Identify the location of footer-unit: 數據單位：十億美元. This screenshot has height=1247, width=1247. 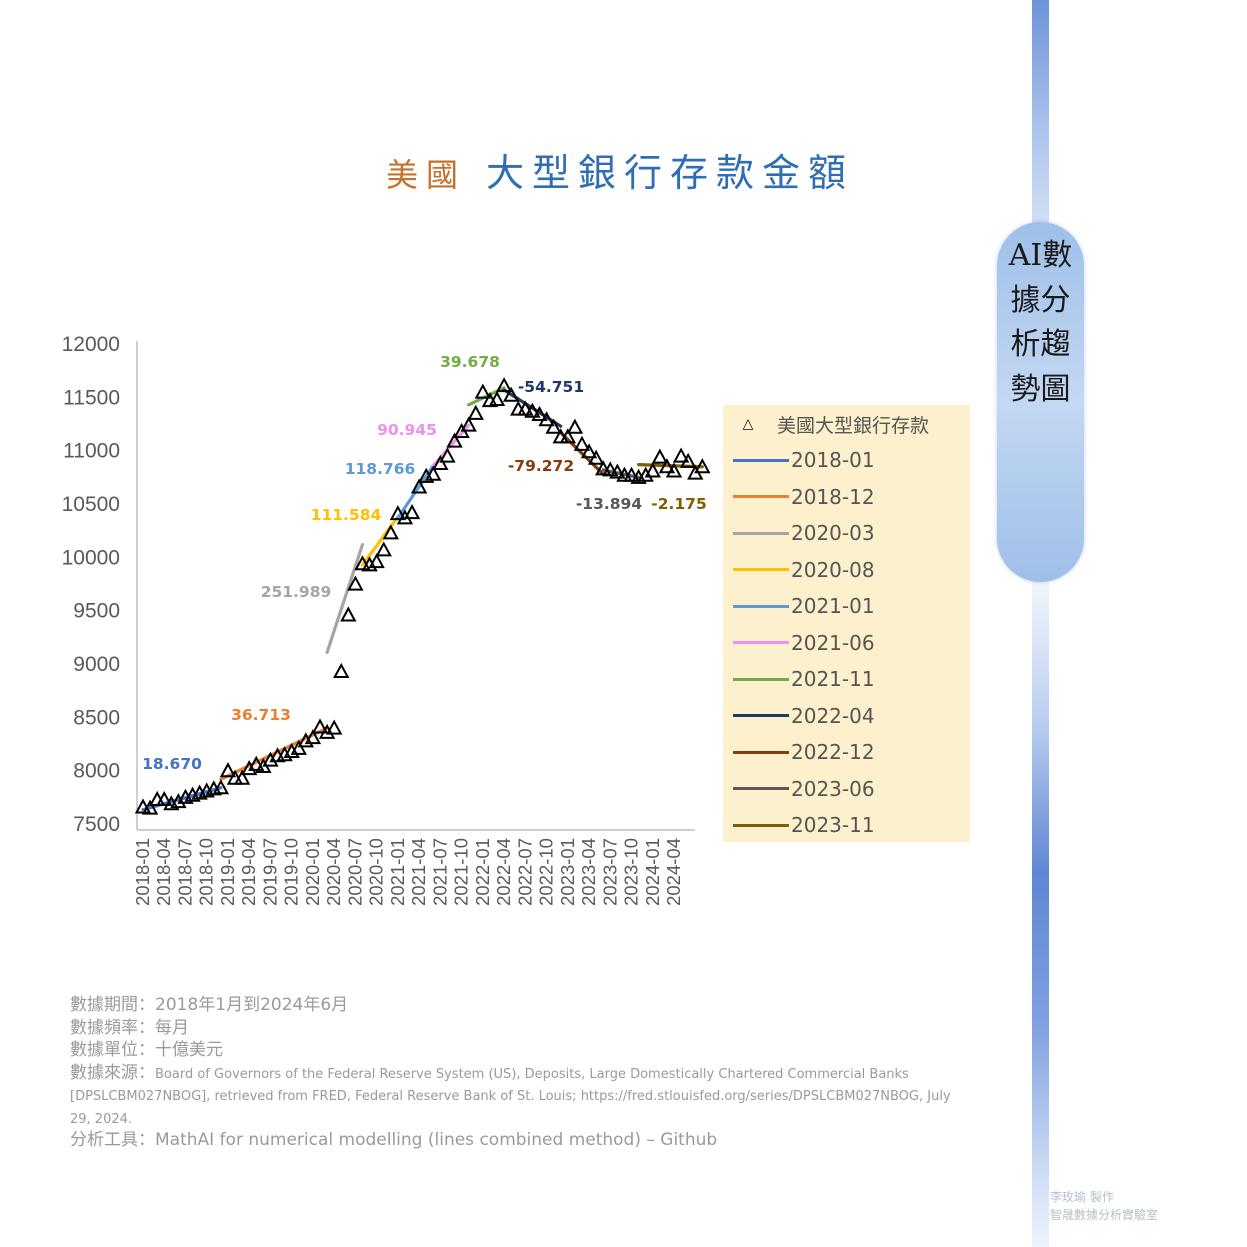
(146, 1050).